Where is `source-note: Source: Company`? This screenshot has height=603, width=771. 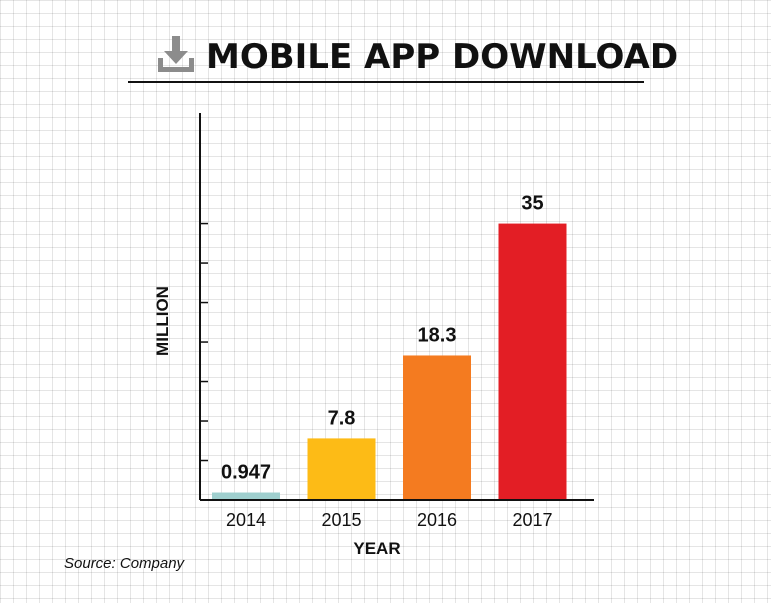
source-note: Source: Company is located at coordinates (125, 563).